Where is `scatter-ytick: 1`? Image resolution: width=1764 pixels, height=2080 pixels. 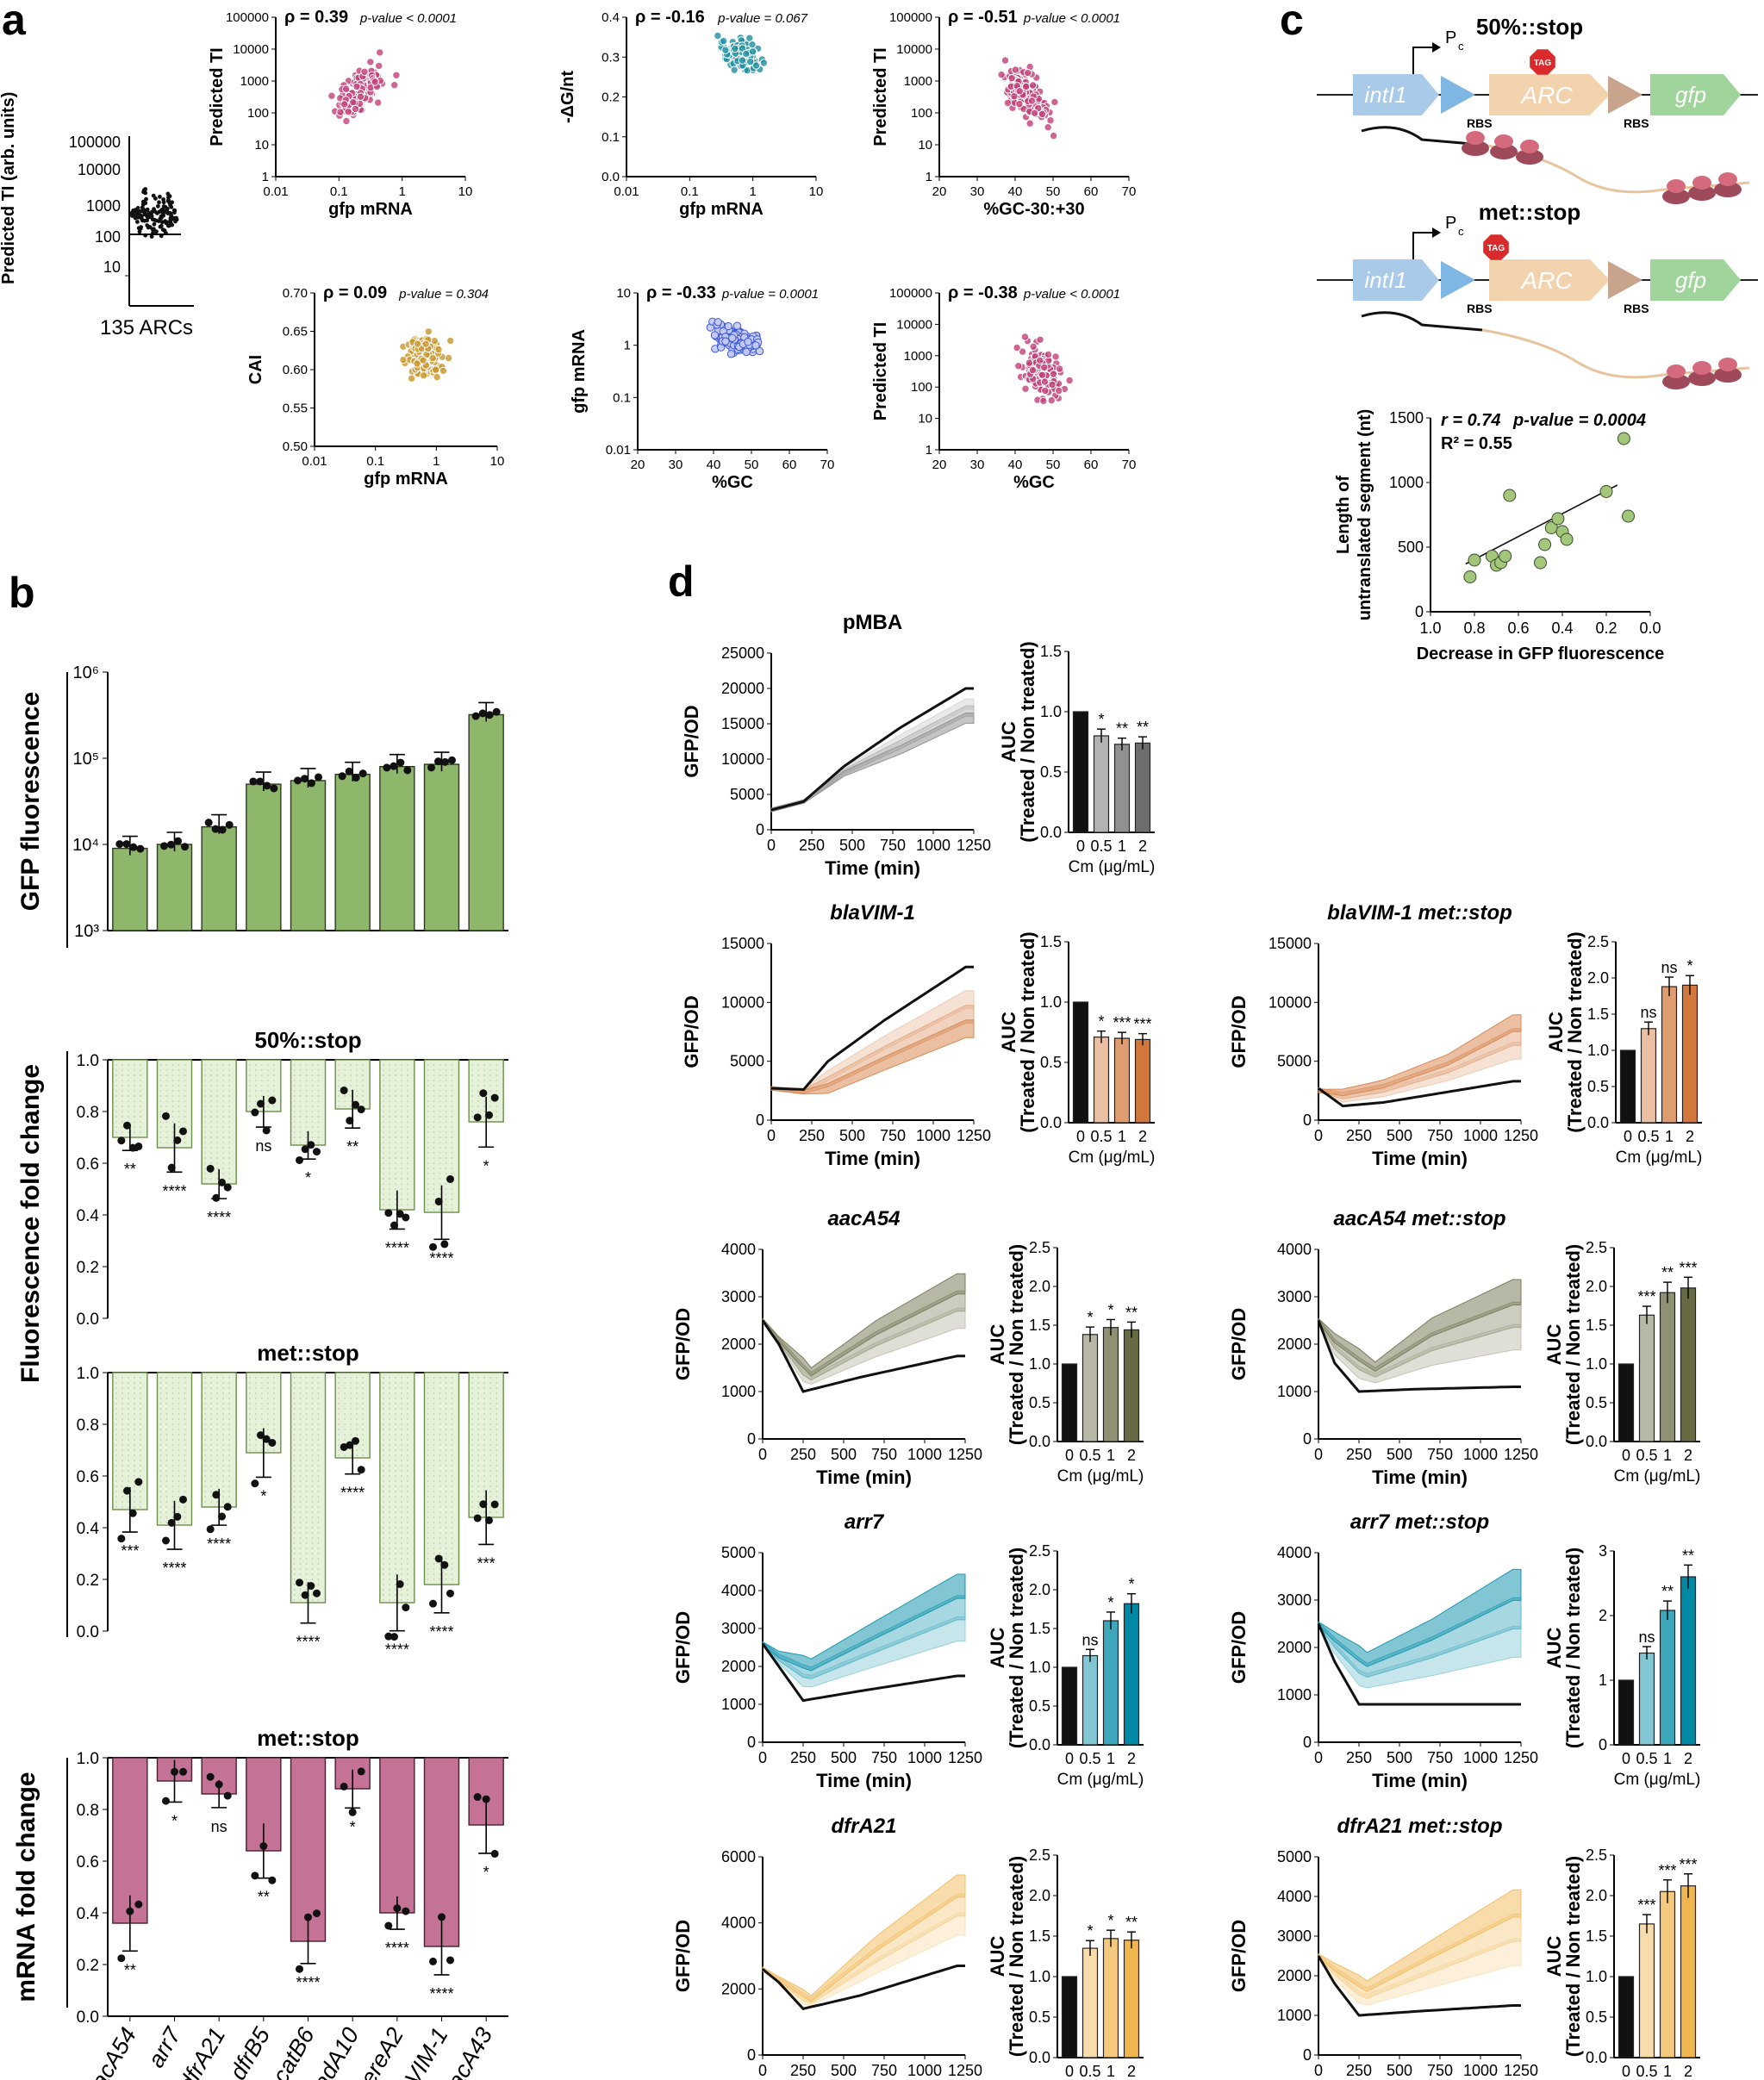 scatter-ytick: 1 is located at coordinates (929, 177).